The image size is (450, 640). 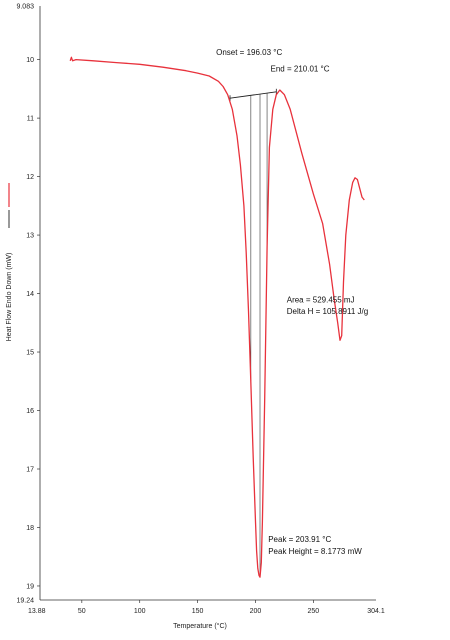 I want to click on x-tick-label: 100, so click(x=140, y=611).